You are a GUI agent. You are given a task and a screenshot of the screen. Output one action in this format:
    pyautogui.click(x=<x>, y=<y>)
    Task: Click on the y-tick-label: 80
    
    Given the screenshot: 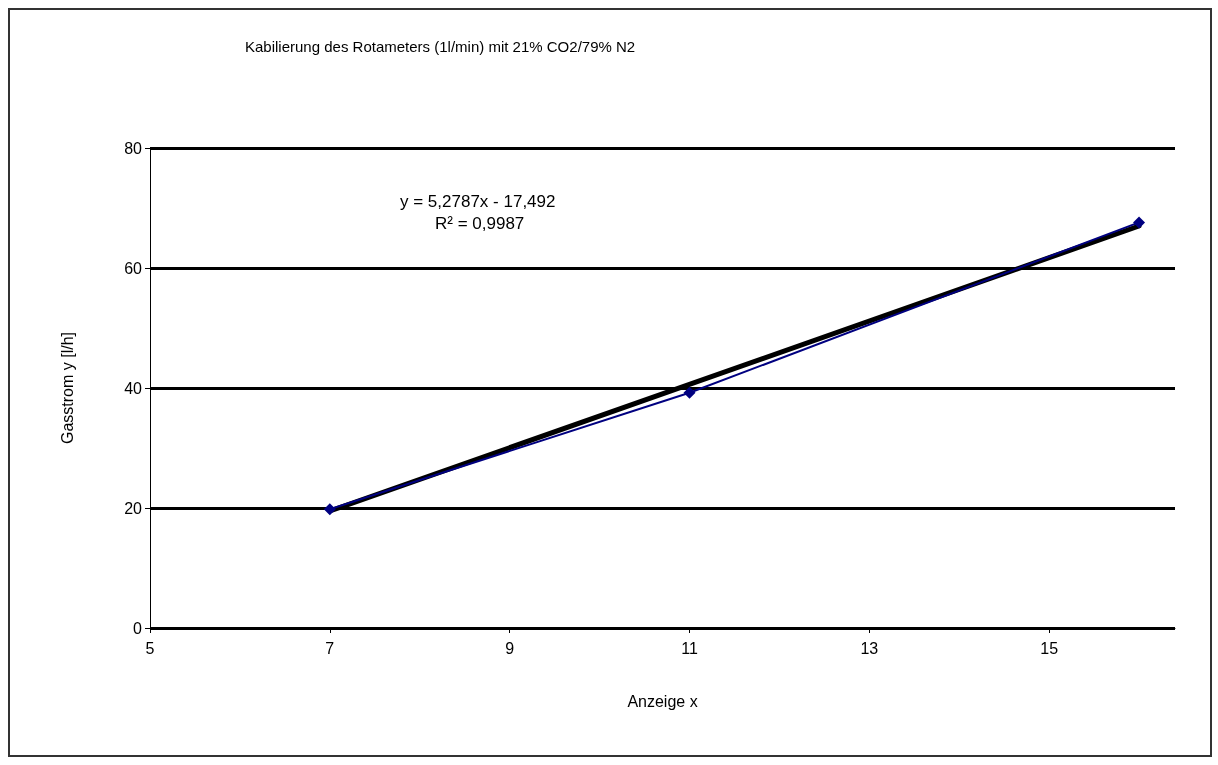 What is the action you would take?
    pyautogui.click(x=133, y=148)
    